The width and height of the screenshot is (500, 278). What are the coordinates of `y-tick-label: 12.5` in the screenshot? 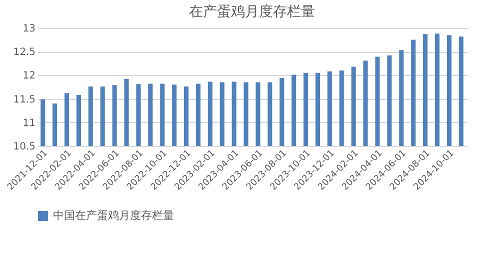 It's located at (24, 52).